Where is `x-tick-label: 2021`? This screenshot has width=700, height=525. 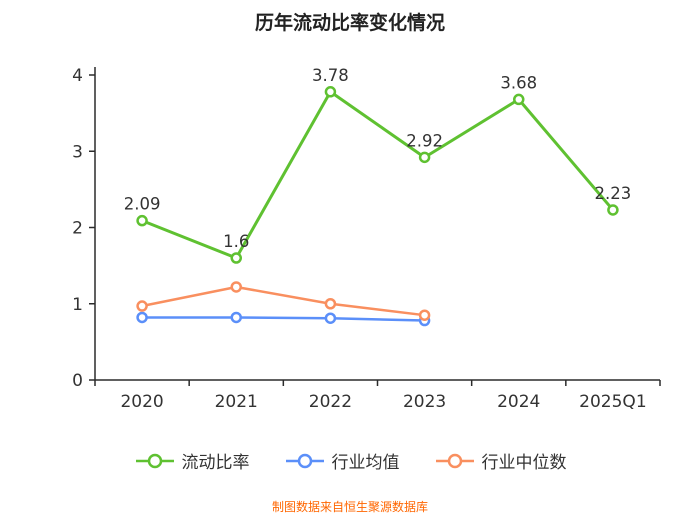 x-tick-label: 2021 is located at coordinates (236, 402).